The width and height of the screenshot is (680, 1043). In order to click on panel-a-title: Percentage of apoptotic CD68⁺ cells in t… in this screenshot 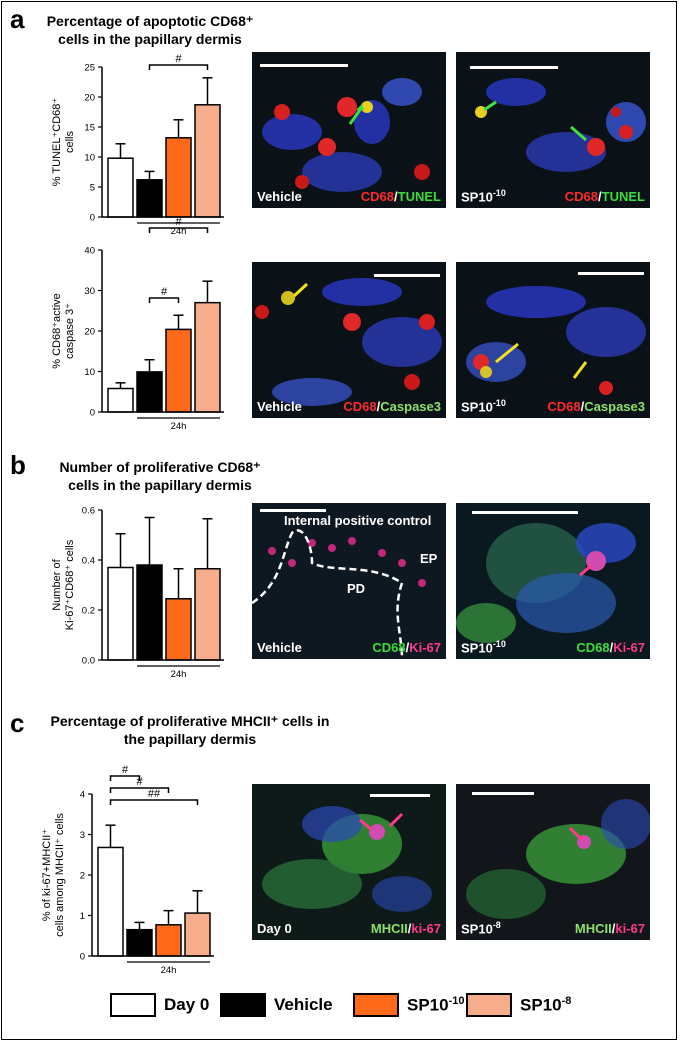, I will do `click(150, 30)`.